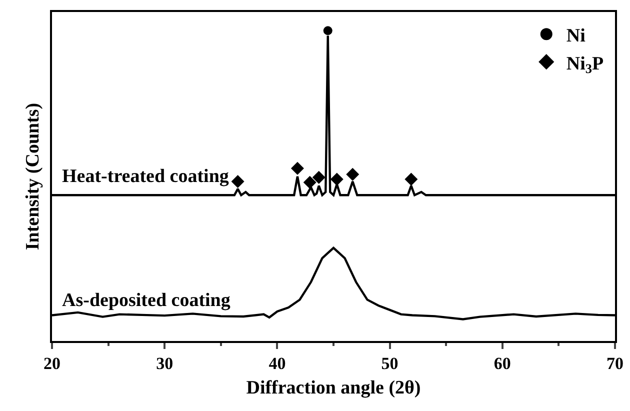  I want to click on legend-label: Ni$_{3}$P, so click(585, 64).